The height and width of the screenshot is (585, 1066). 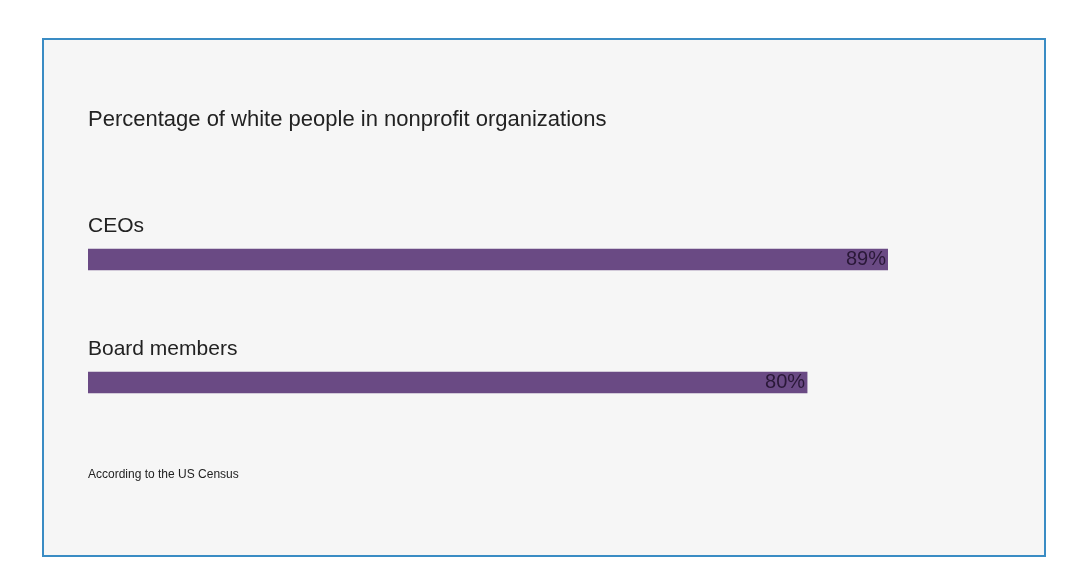 What do you see at coordinates (785, 381) in the screenshot?
I see `data-label: 80%` at bounding box center [785, 381].